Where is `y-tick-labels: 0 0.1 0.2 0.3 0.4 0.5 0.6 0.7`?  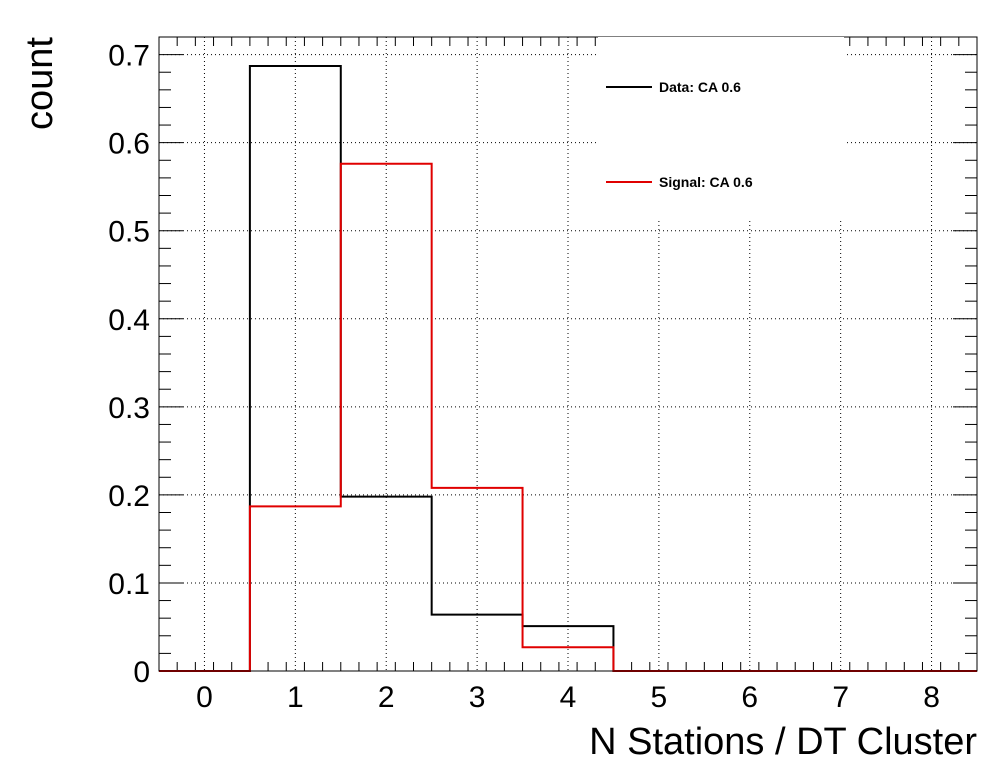 y-tick-labels: 0 0.1 0.2 0.3 0.4 0.5 0.6 0.7 is located at coordinates (129, 364).